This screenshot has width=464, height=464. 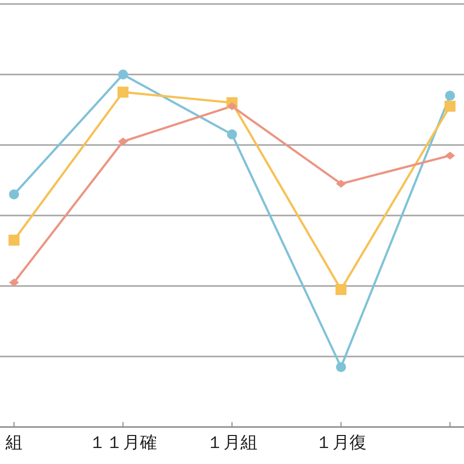 I want to click on x-tick-label: １１月確, so click(x=123, y=442).